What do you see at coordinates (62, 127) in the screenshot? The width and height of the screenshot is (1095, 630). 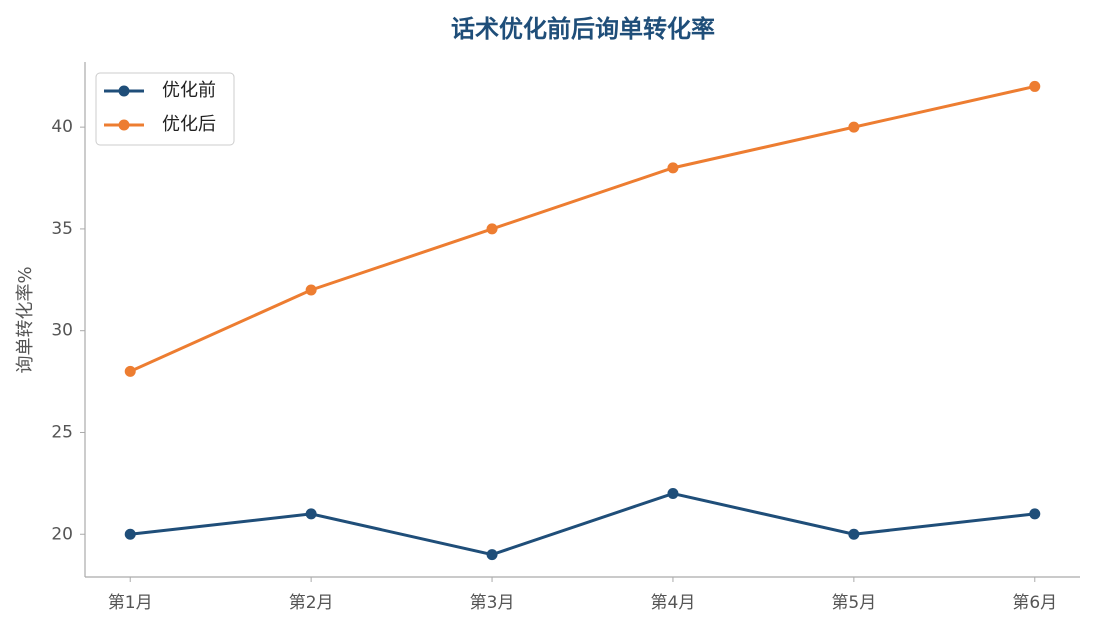 I see `y-tick-label: 40` at bounding box center [62, 127].